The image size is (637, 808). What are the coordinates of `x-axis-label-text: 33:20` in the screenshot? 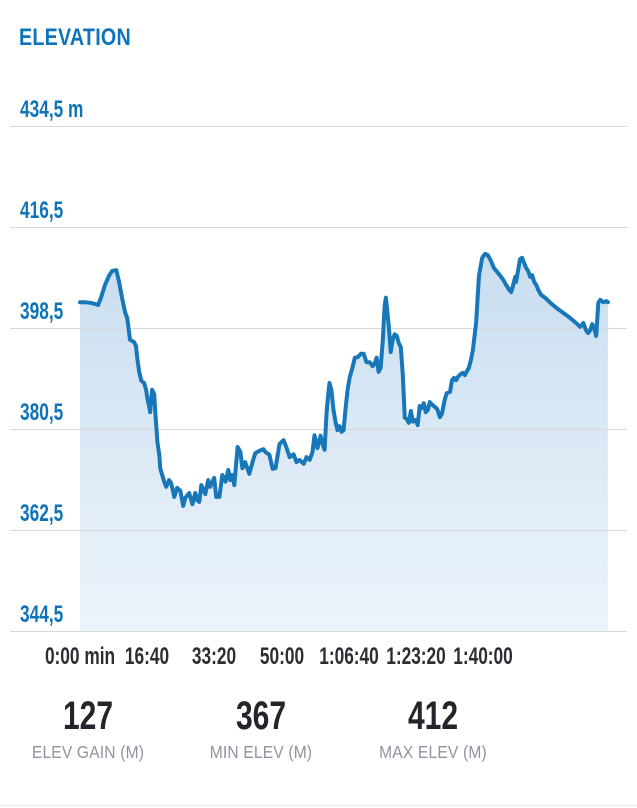 It's located at (214, 656).